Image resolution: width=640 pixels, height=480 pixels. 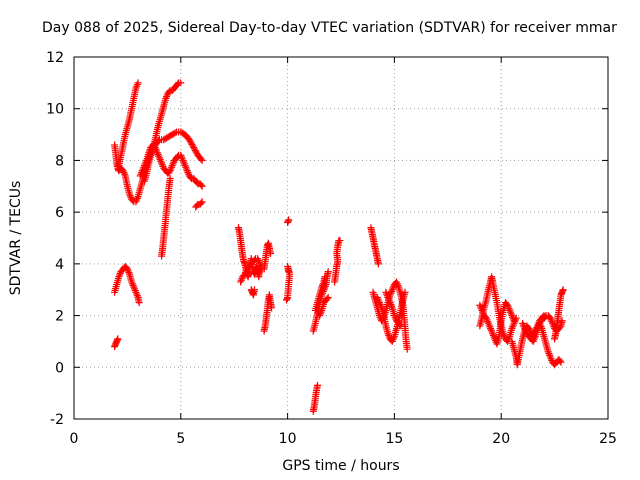 I want to click on x-axis-label: GPS time / hours, so click(x=340, y=466).